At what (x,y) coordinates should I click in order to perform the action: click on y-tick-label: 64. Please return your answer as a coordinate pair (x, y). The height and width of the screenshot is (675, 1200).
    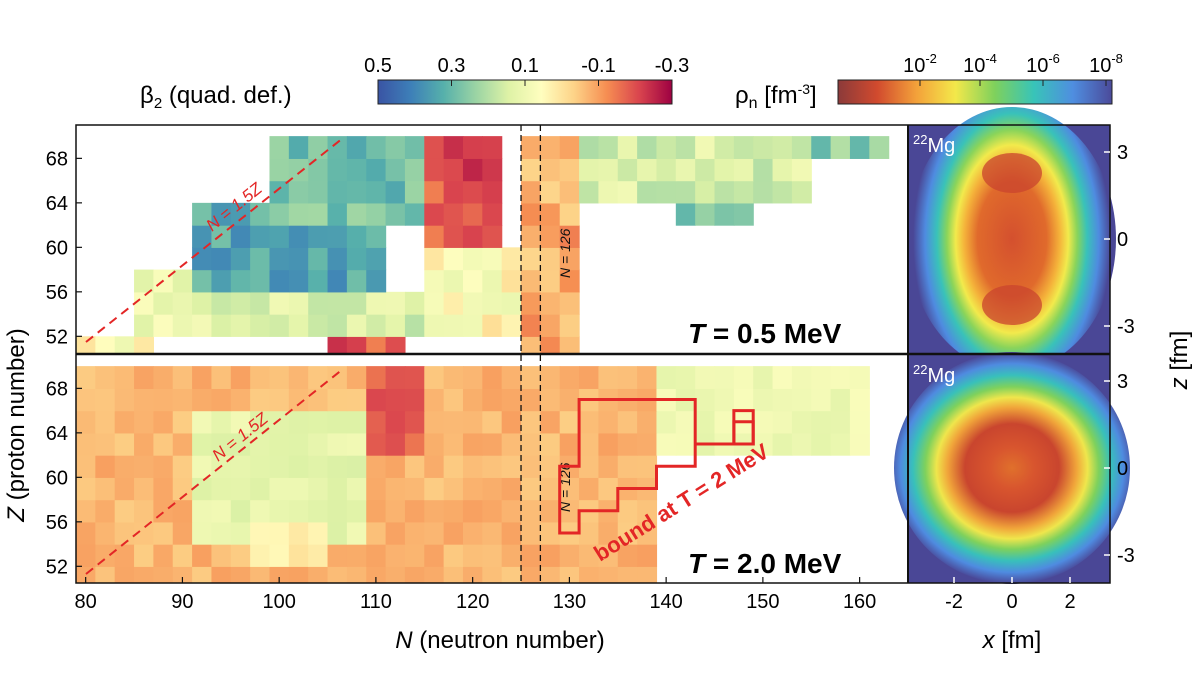
    Looking at the image, I should click on (57, 204).